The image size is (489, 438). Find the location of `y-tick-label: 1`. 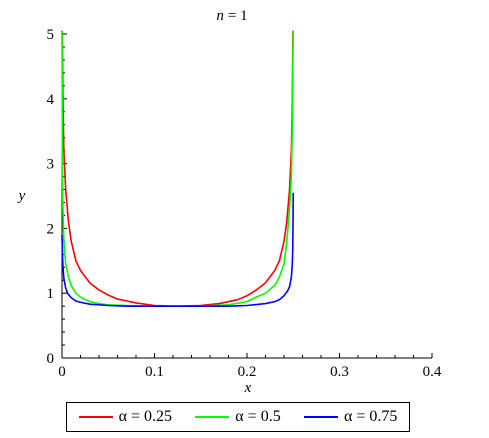

y-tick-label: 1 is located at coordinates (51, 294).